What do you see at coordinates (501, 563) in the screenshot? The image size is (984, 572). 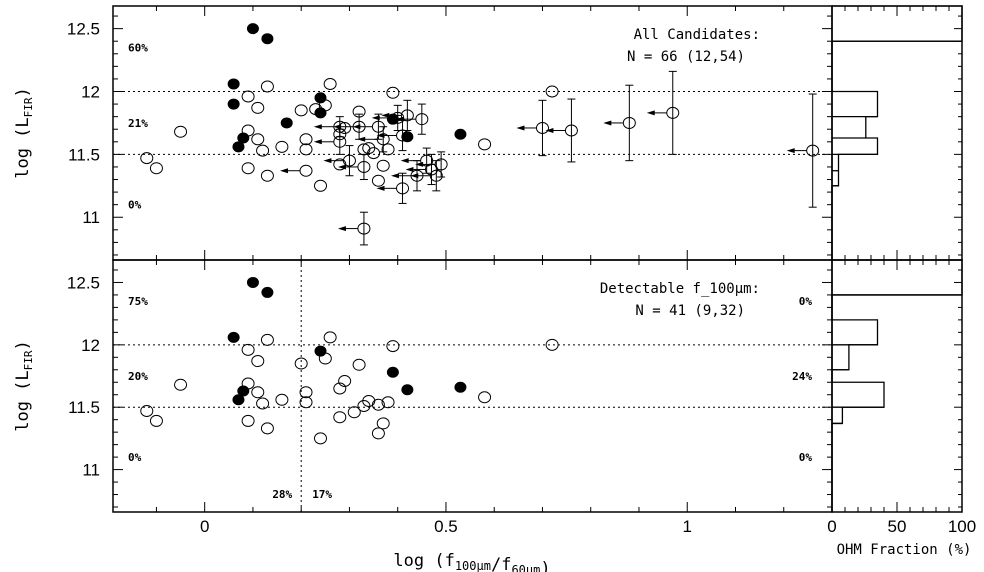 I see `x-axis-label-part: /f` at bounding box center [501, 563].